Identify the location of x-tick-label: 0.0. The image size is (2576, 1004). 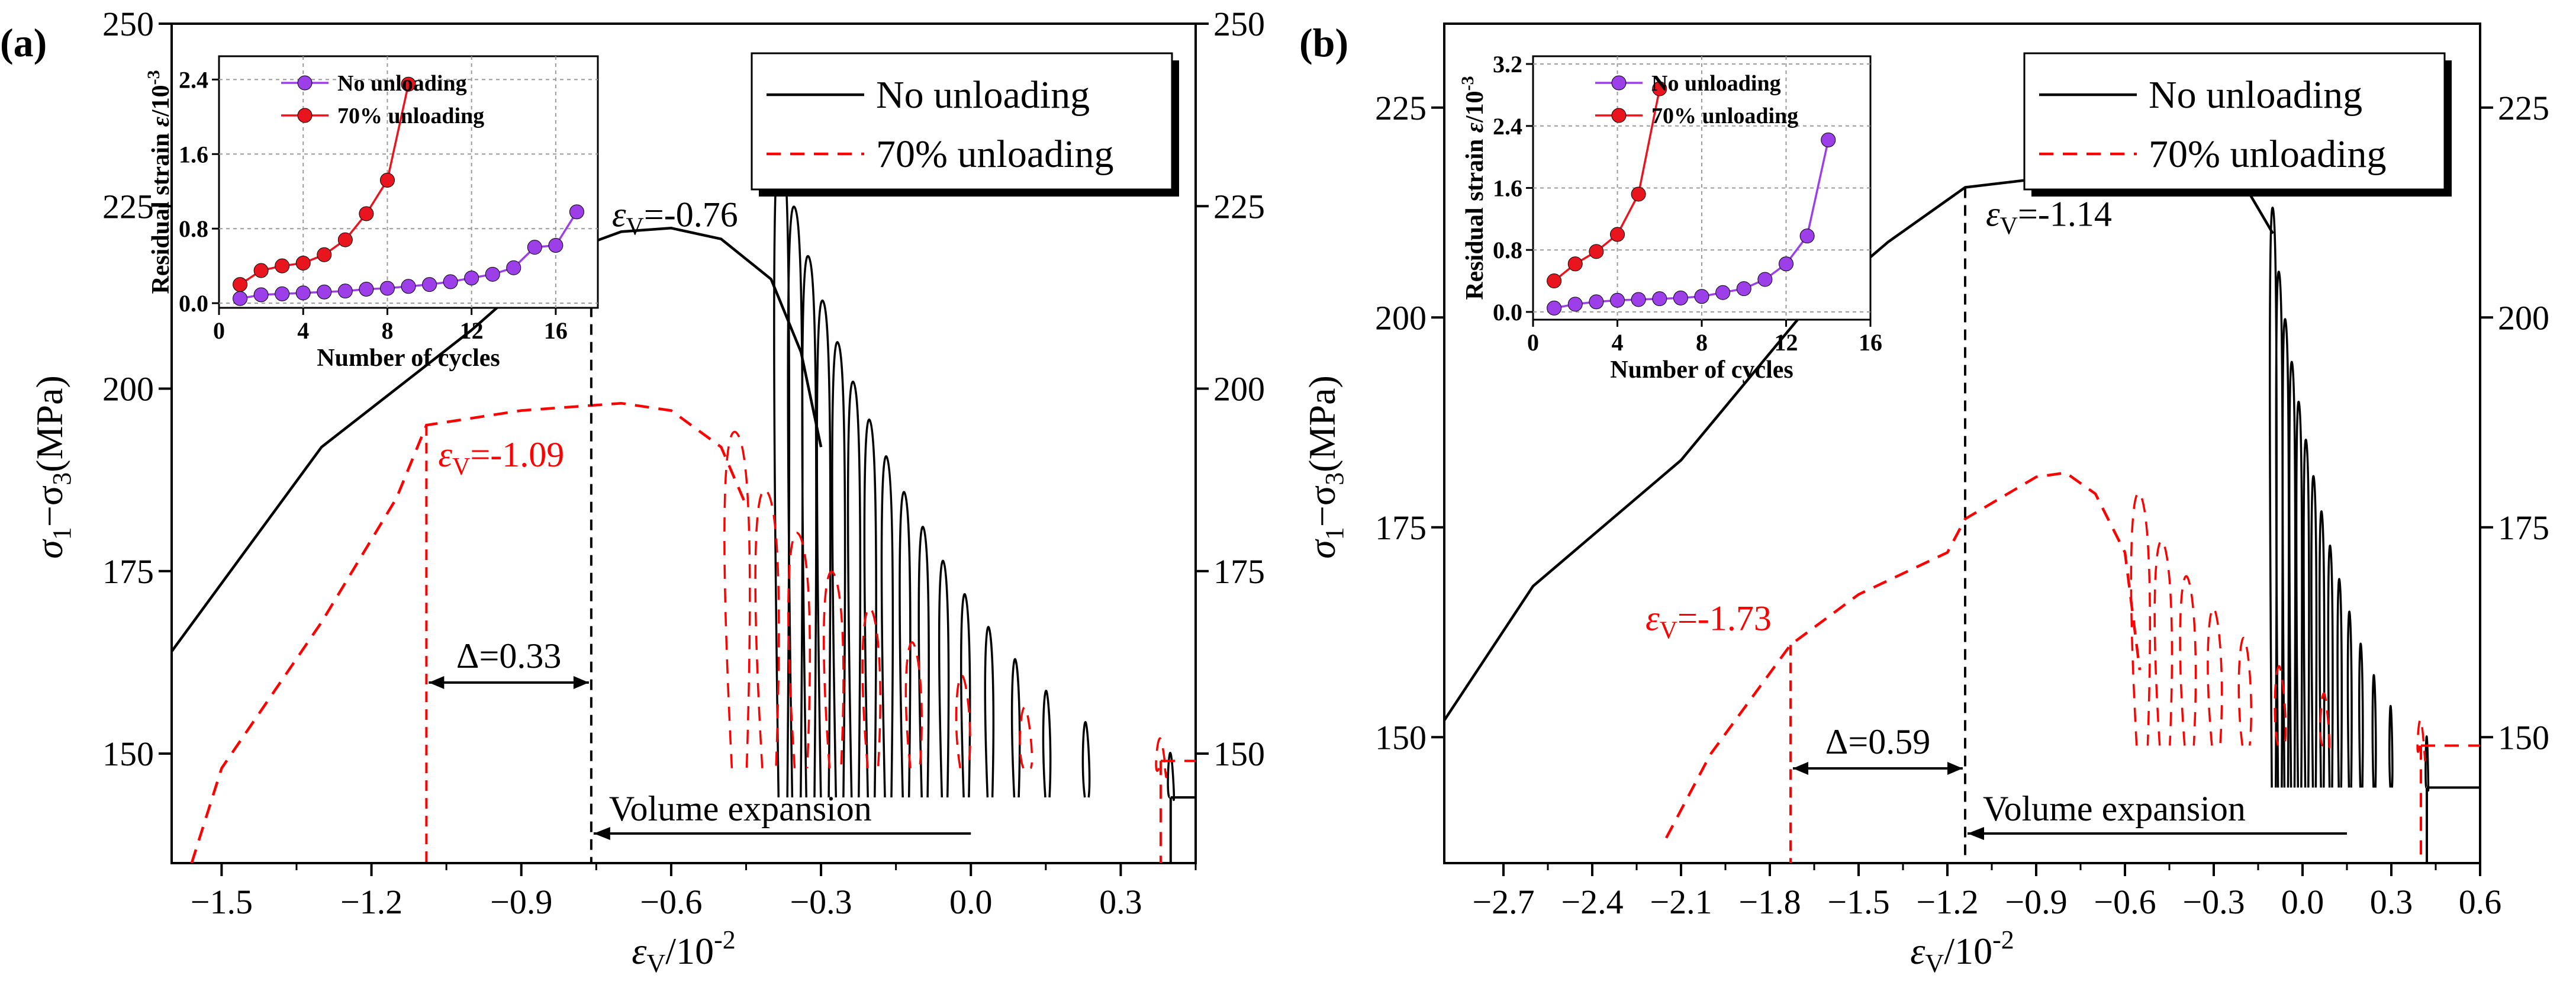
(2303, 902).